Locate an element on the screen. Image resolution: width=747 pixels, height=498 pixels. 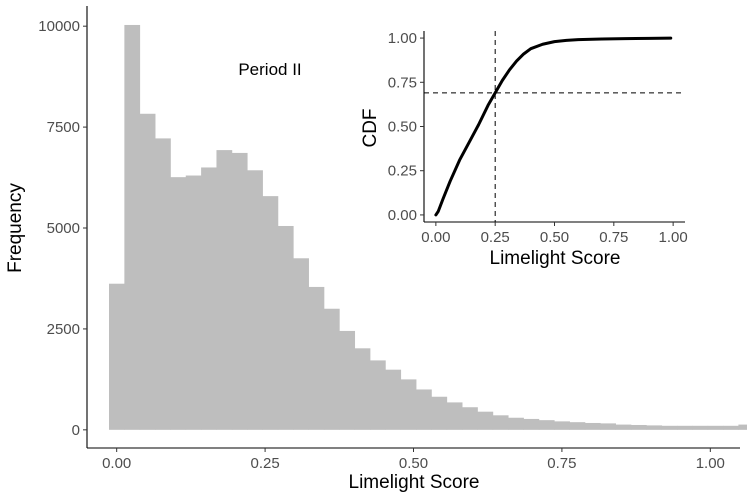
cdf-y-ticks: 0.00 0.25 0.50 0.75 1.00 is located at coordinates (406, 127).